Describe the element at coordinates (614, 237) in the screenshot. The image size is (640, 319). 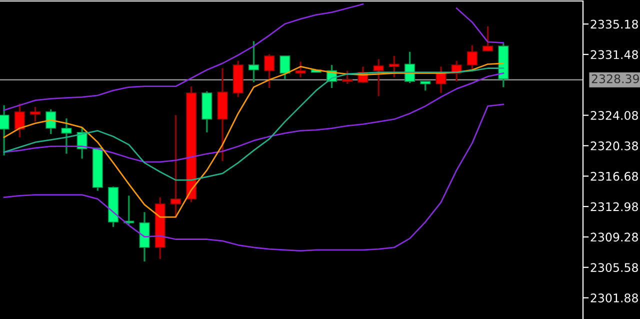
I see `y-tick-label: 2309.28` at that location.